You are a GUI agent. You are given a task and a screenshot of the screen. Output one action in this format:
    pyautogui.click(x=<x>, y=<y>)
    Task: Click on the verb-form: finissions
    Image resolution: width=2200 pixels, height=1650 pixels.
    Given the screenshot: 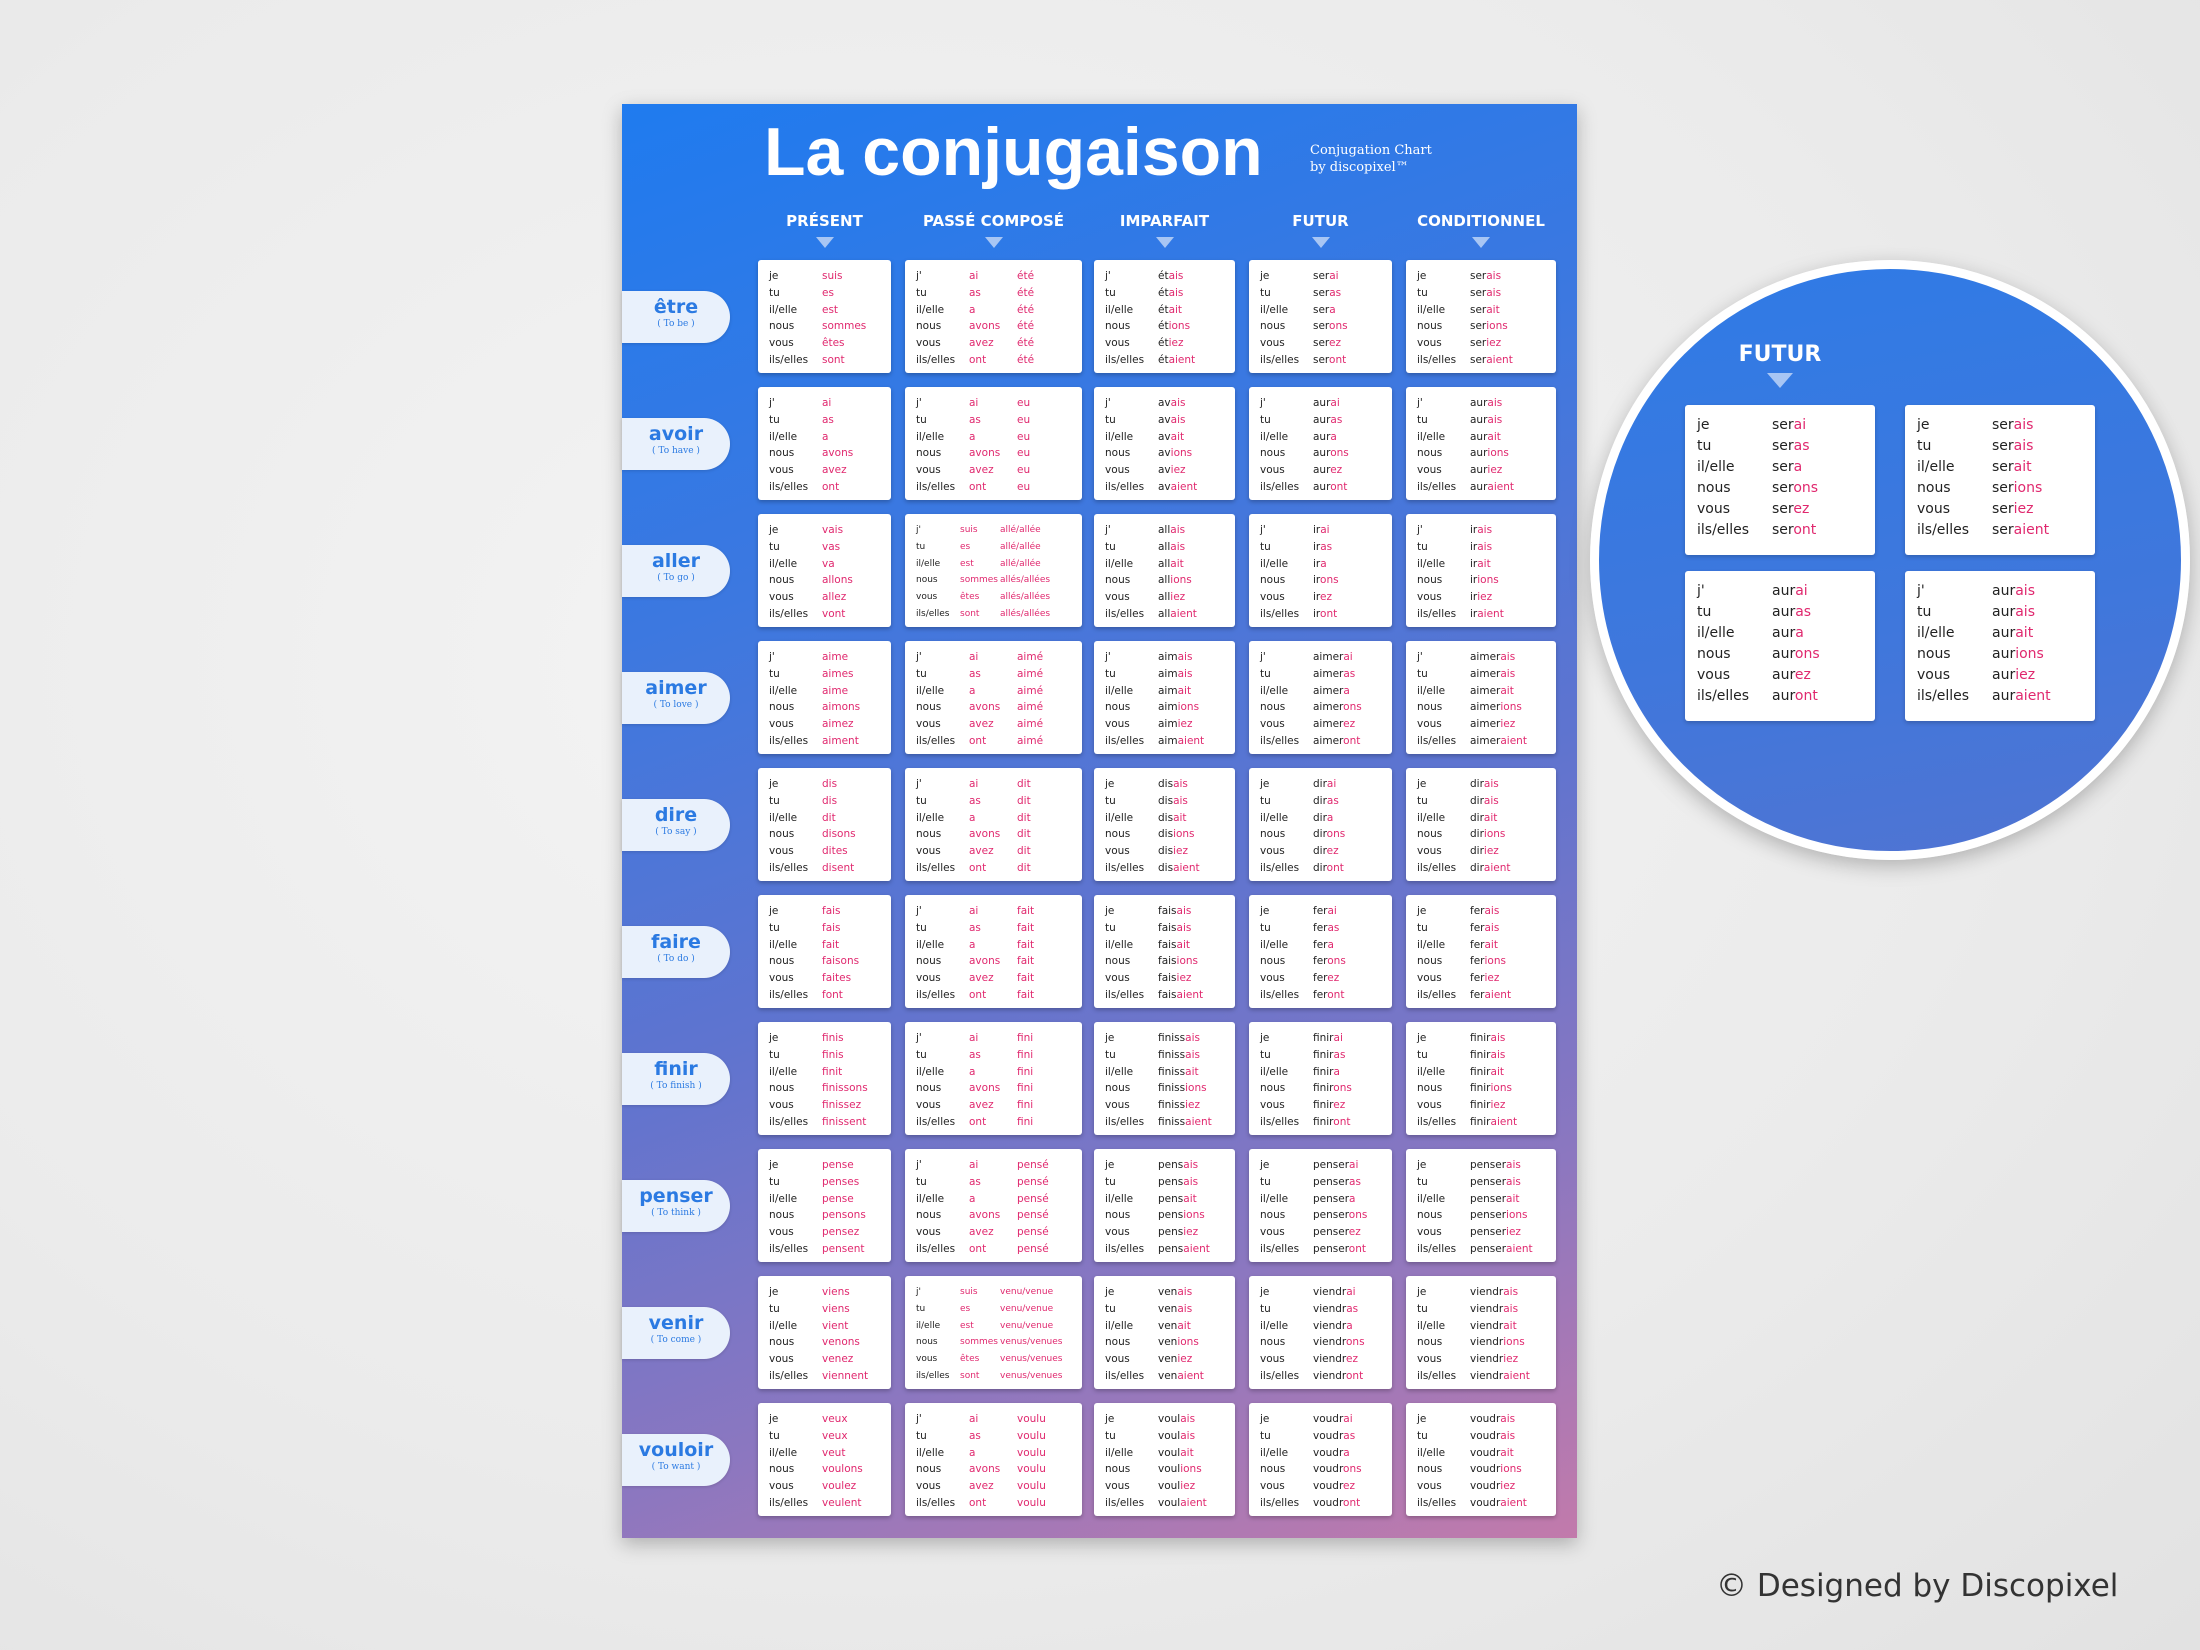 What is the action you would take?
    pyautogui.click(x=1182, y=1088)
    